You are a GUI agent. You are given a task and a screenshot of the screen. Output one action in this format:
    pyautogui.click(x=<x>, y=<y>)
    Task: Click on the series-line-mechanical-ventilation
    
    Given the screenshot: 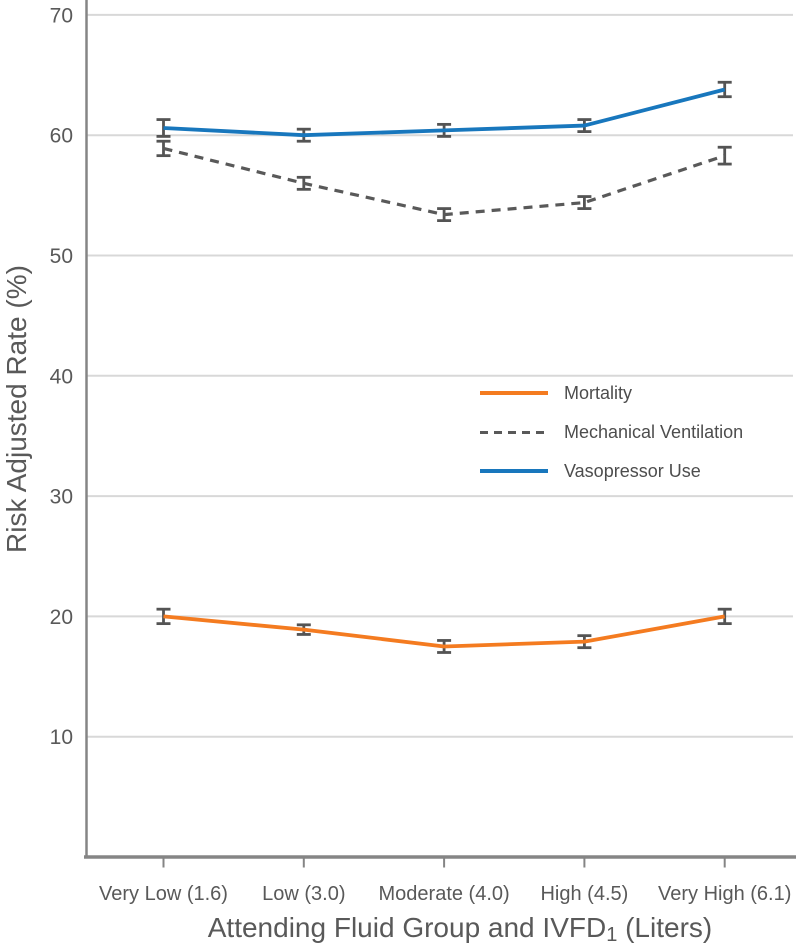 What is the action you would take?
    pyautogui.click(x=444, y=181)
    